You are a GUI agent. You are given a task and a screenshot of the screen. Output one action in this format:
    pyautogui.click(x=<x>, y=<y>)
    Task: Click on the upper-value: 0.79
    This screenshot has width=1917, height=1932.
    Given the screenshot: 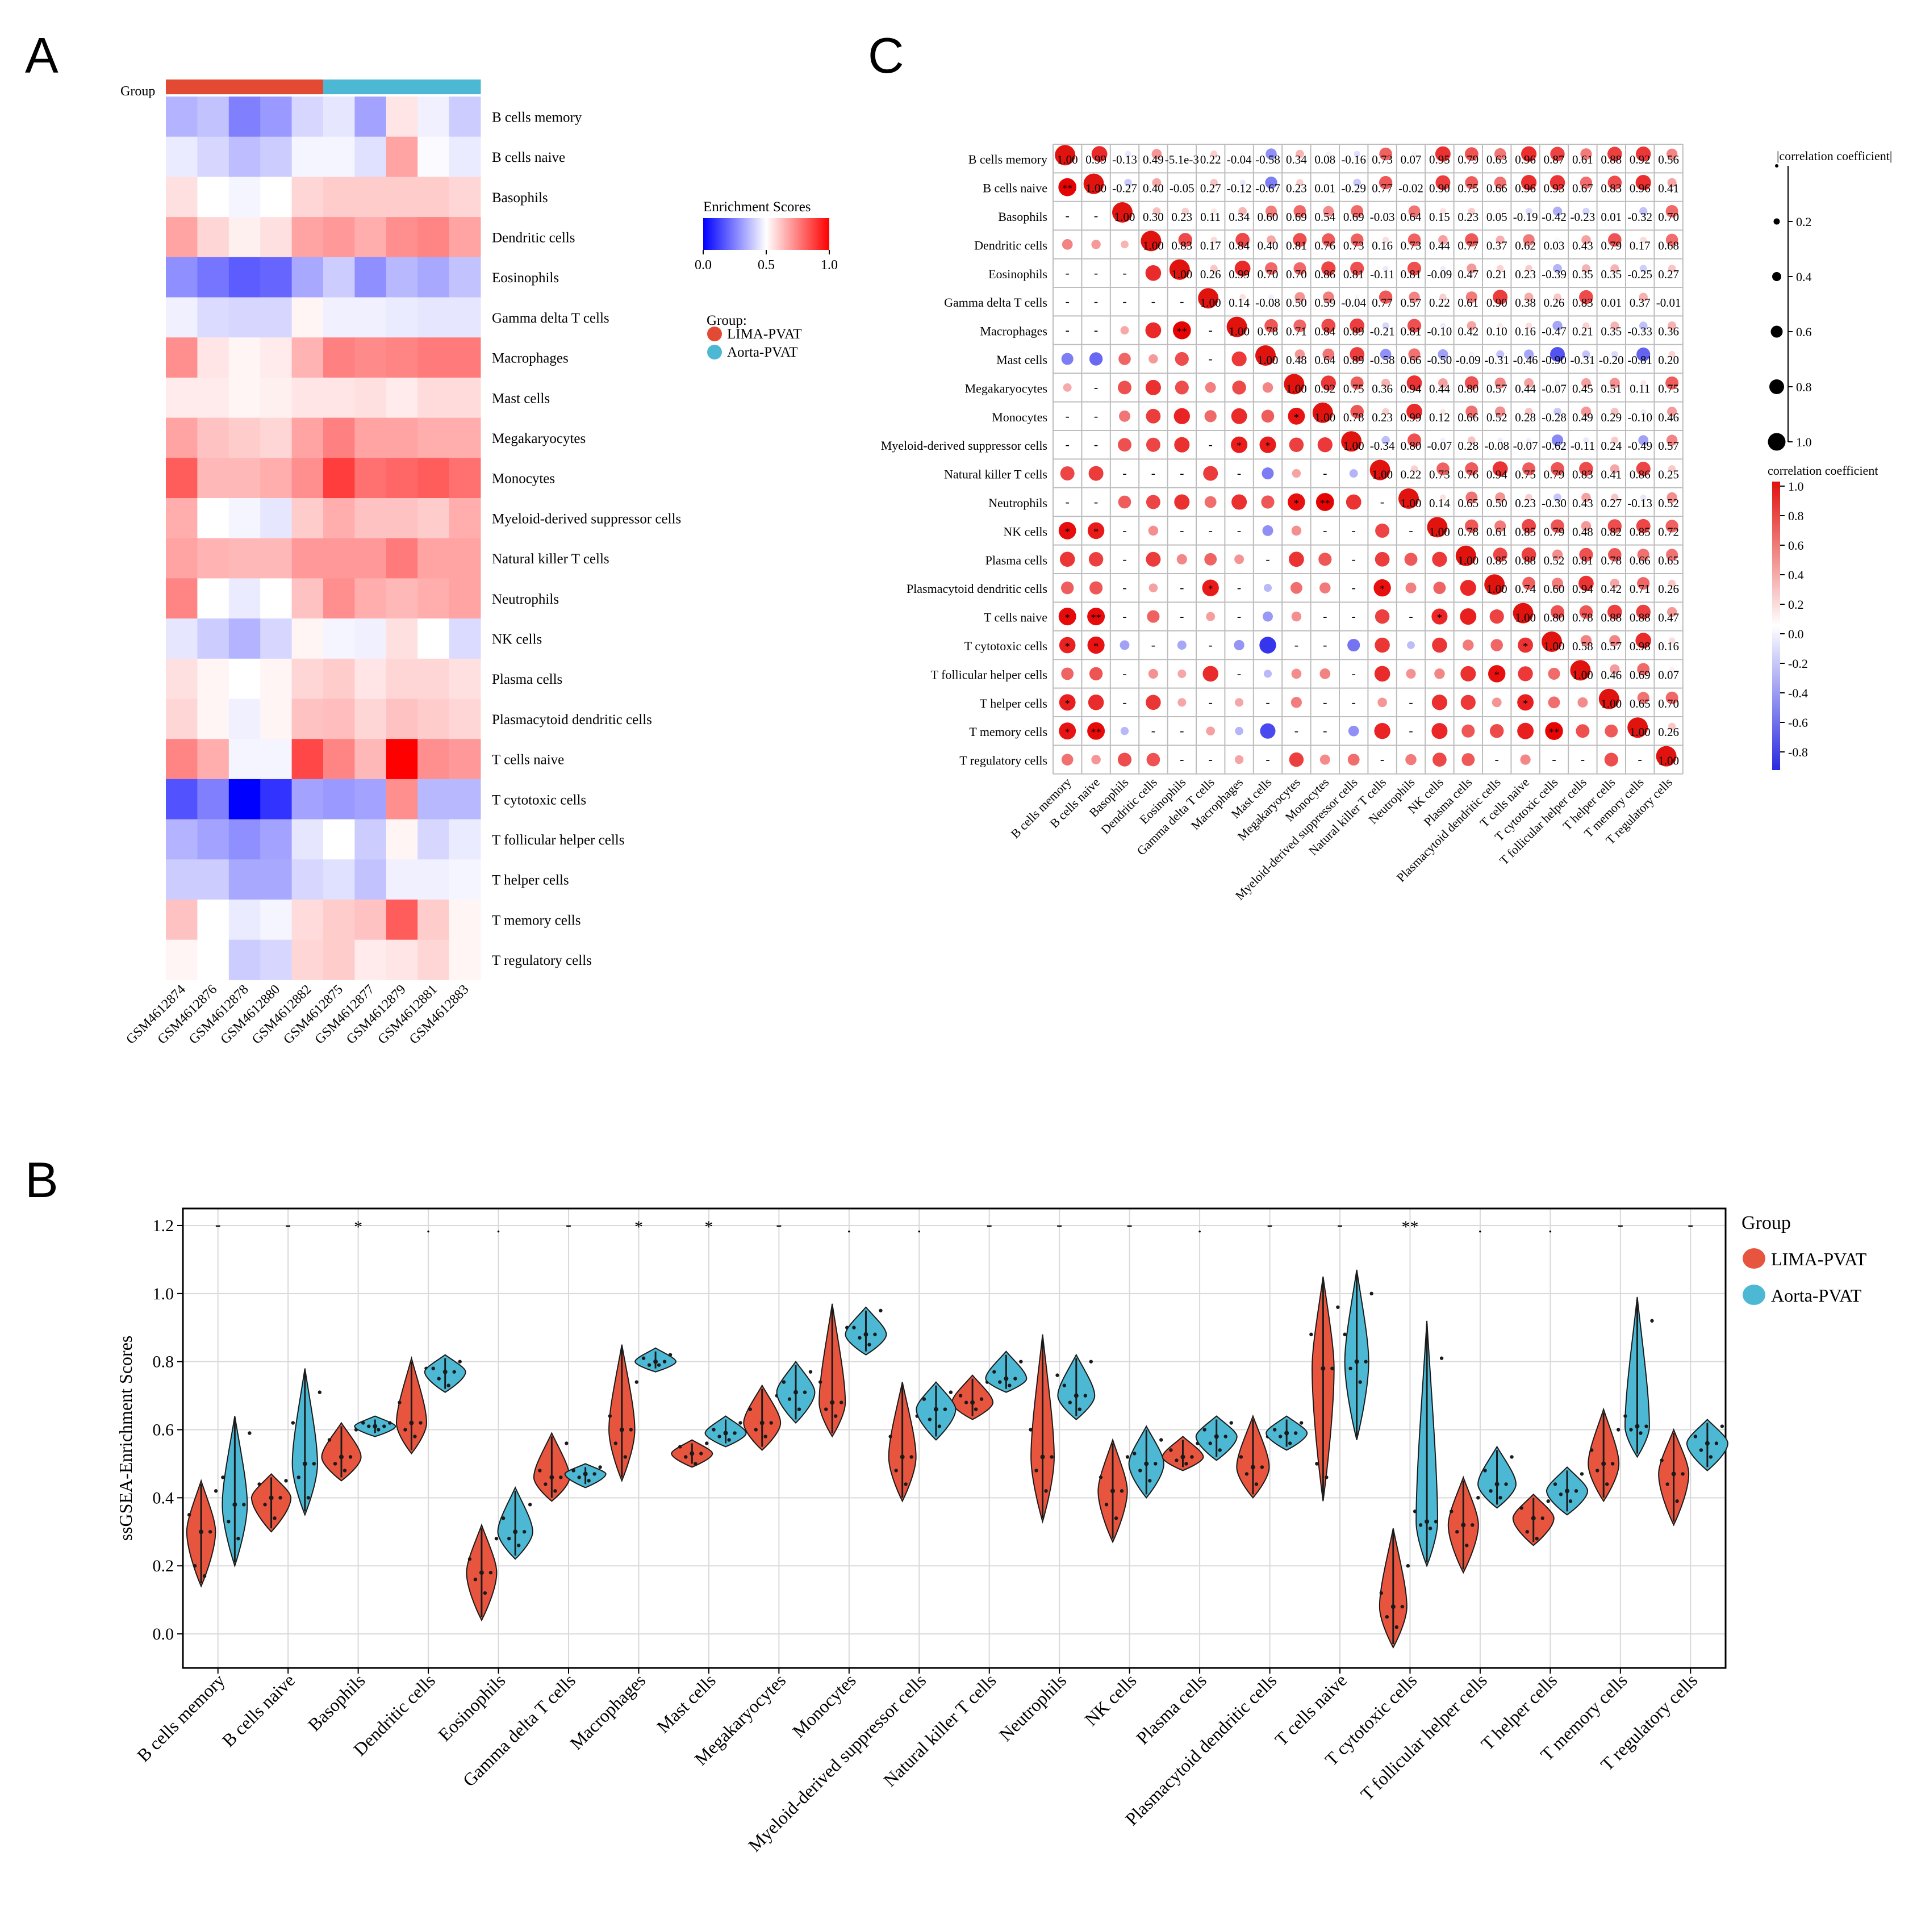 What is the action you would take?
    pyautogui.click(x=1554, y=475)
    